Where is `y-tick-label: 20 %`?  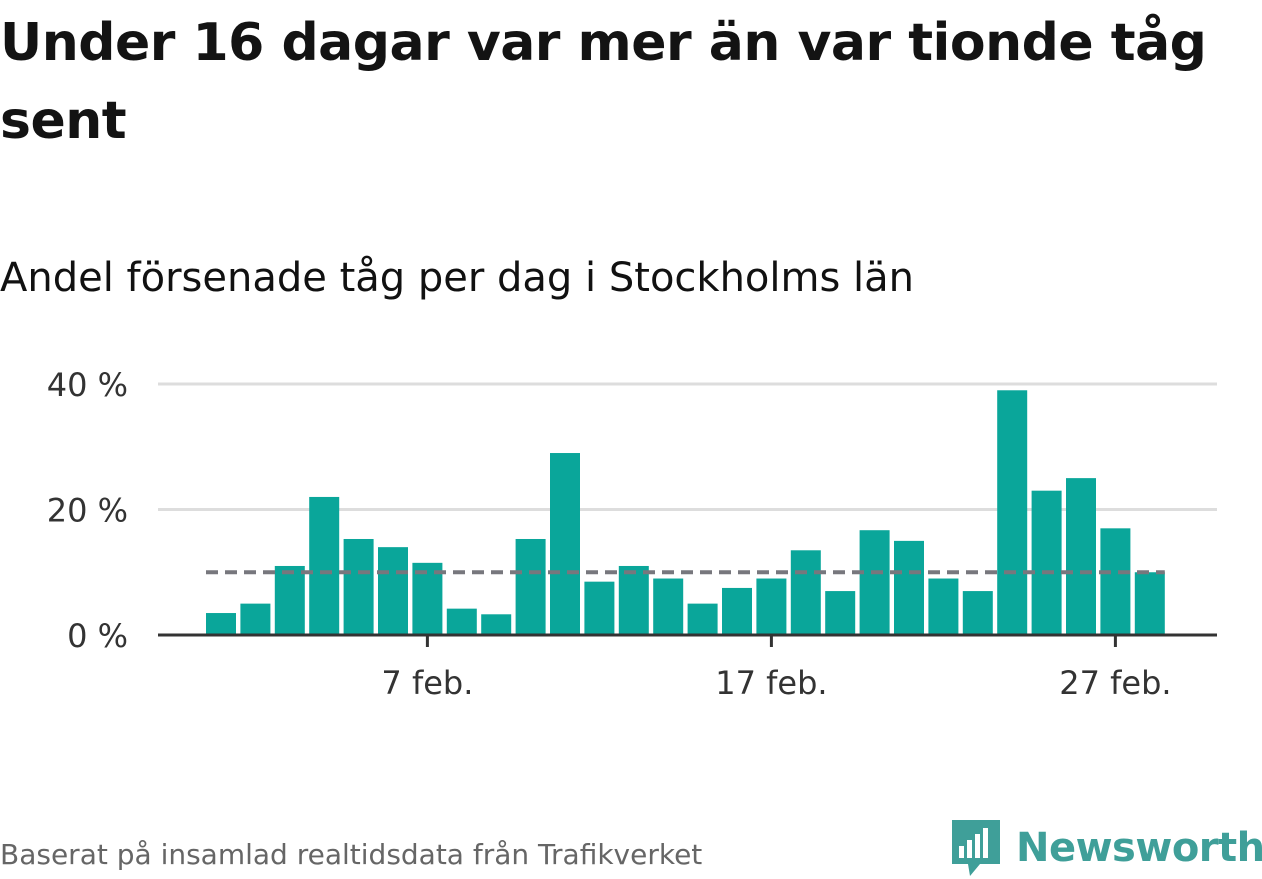 y-tick-label: 20 % is located at coordinates (87, 511).